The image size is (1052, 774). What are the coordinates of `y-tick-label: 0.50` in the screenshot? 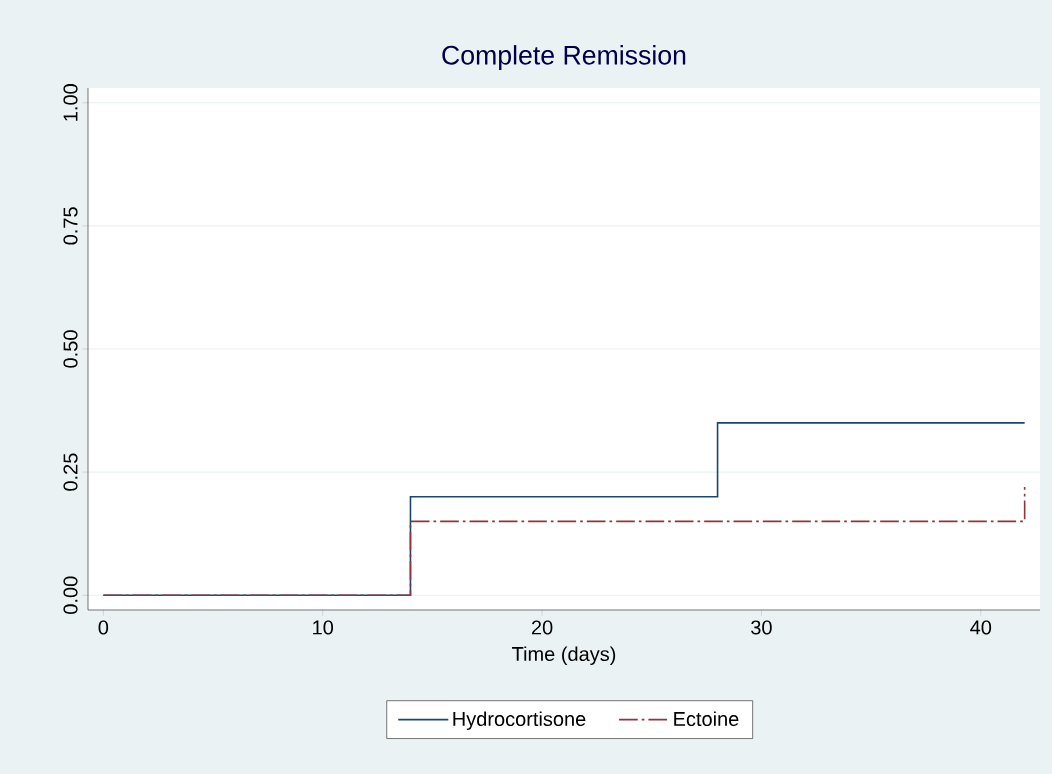 It's located at (70, 349).